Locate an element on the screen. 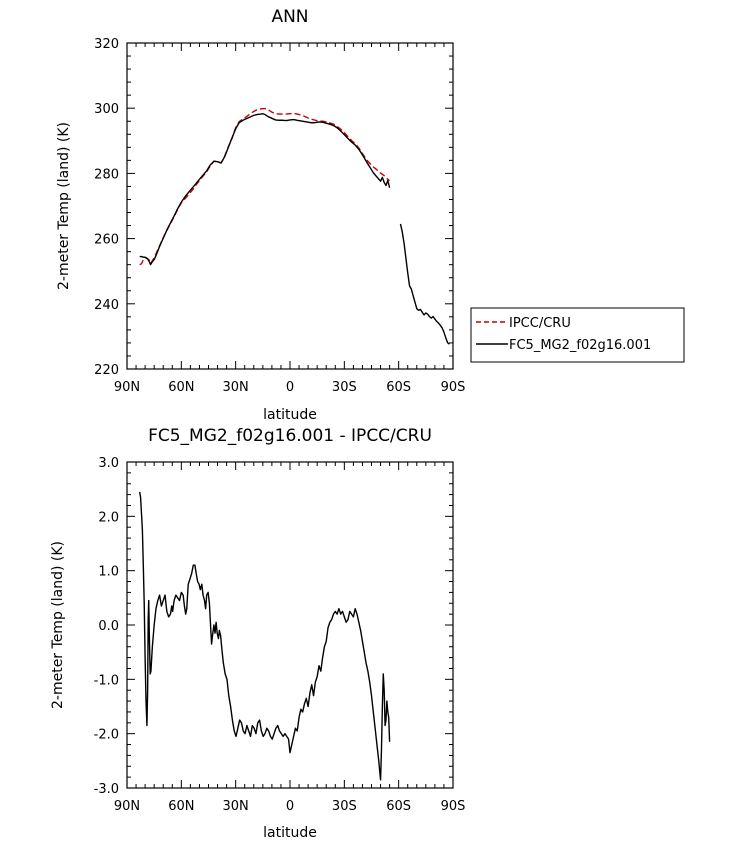 This screenshot has width=733, height=844. bottom-y-tick-label: -3.0 is located at coordinates (106, 789).